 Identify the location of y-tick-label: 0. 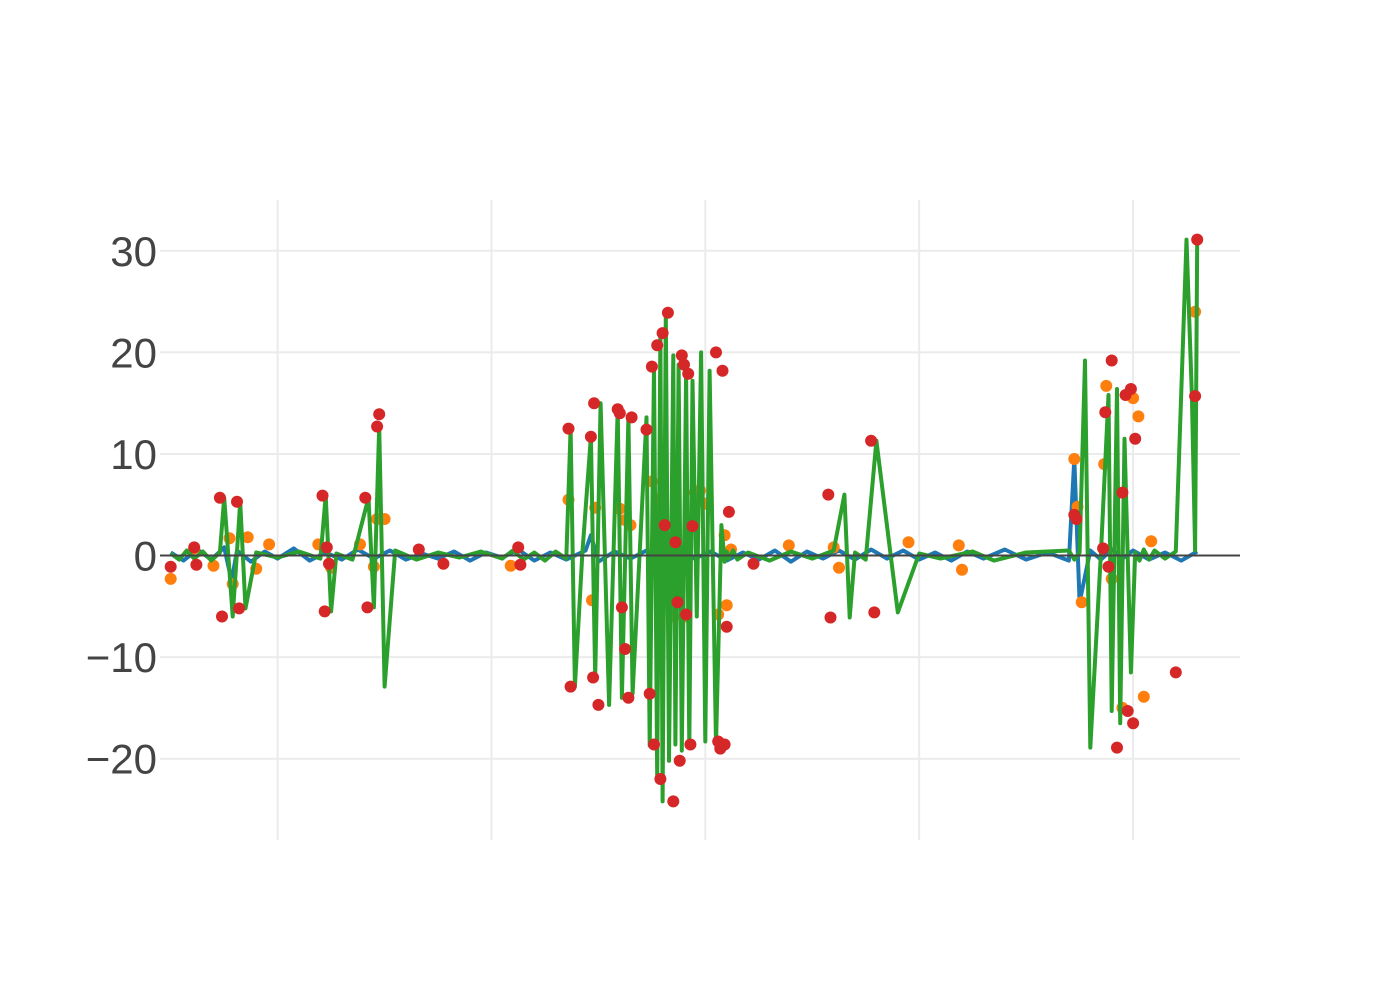
(145, 556).